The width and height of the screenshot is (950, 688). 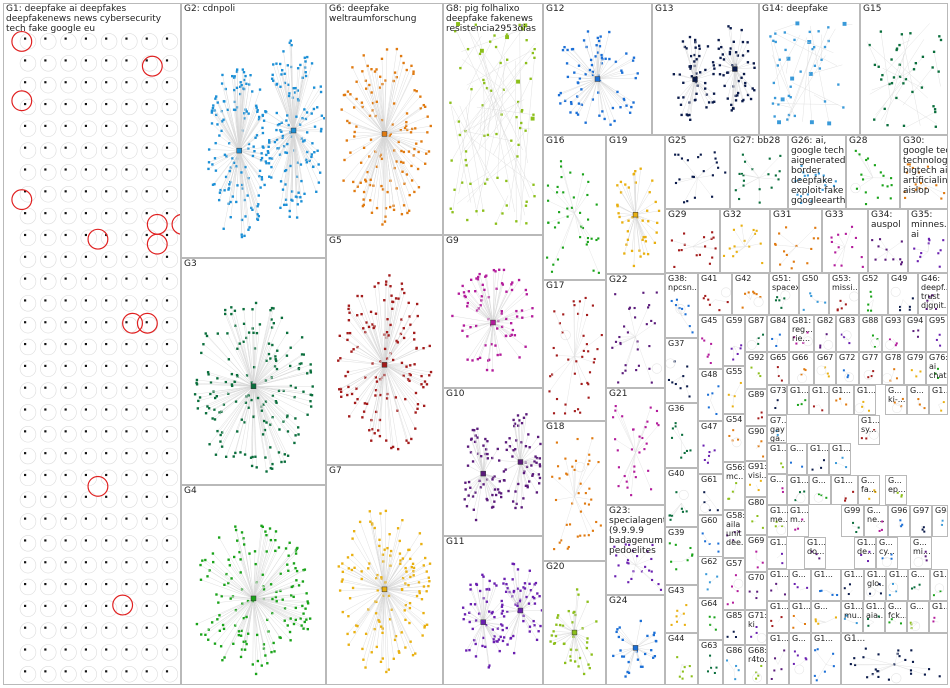 I want to click on group-g55: G55, so click(x=734, y=390).